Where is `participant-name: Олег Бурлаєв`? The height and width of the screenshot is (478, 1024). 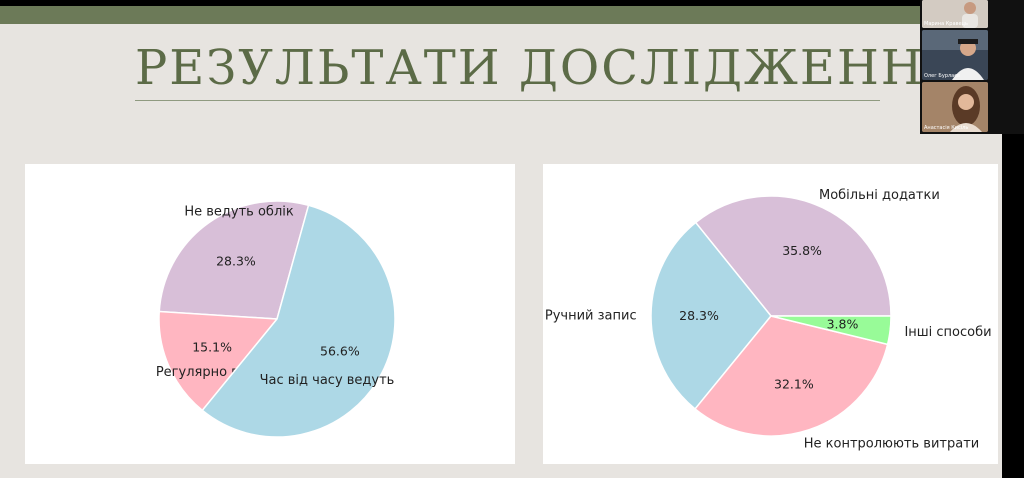 participant-name: Олег Бурлаєв is located at coordinates (942, 76).